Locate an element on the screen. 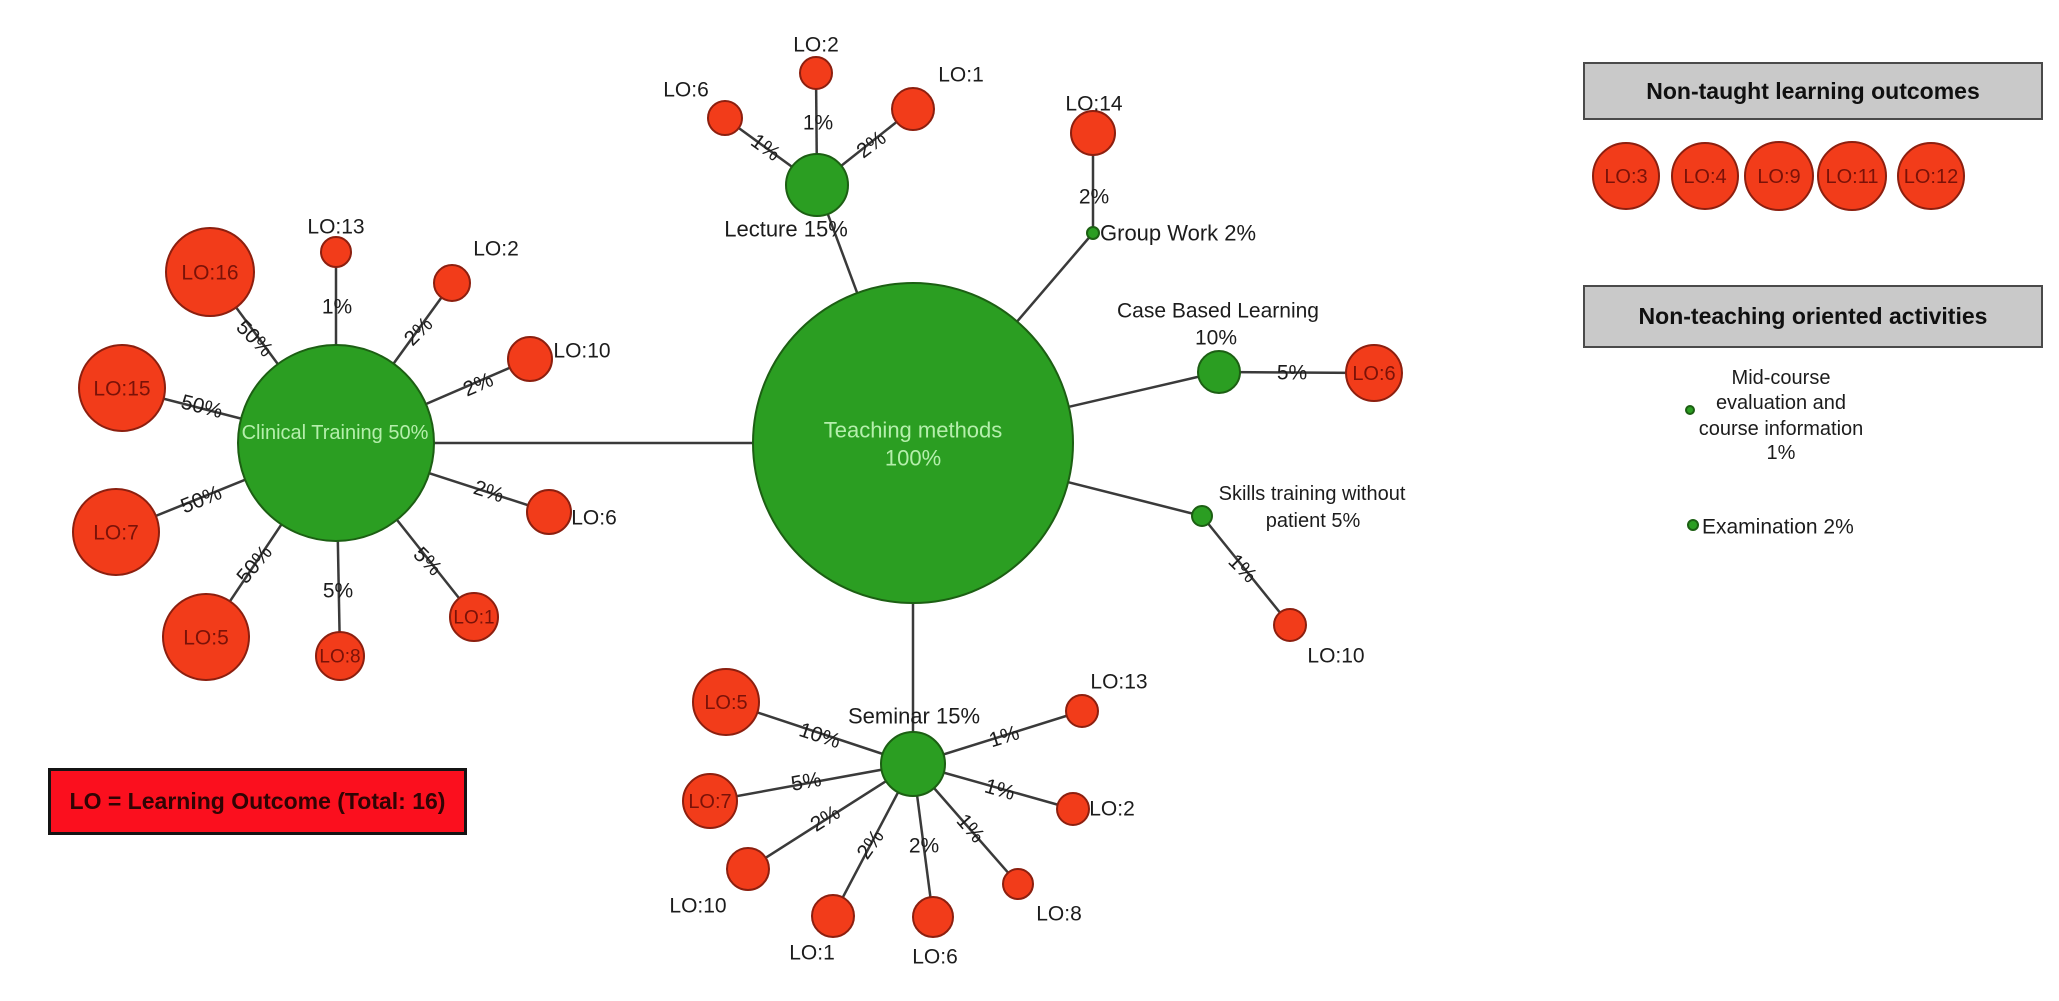 The height and width of the screenshot is (1001, 2059). label-lo-4: LO:4 is located at coordinates (1704, 177).